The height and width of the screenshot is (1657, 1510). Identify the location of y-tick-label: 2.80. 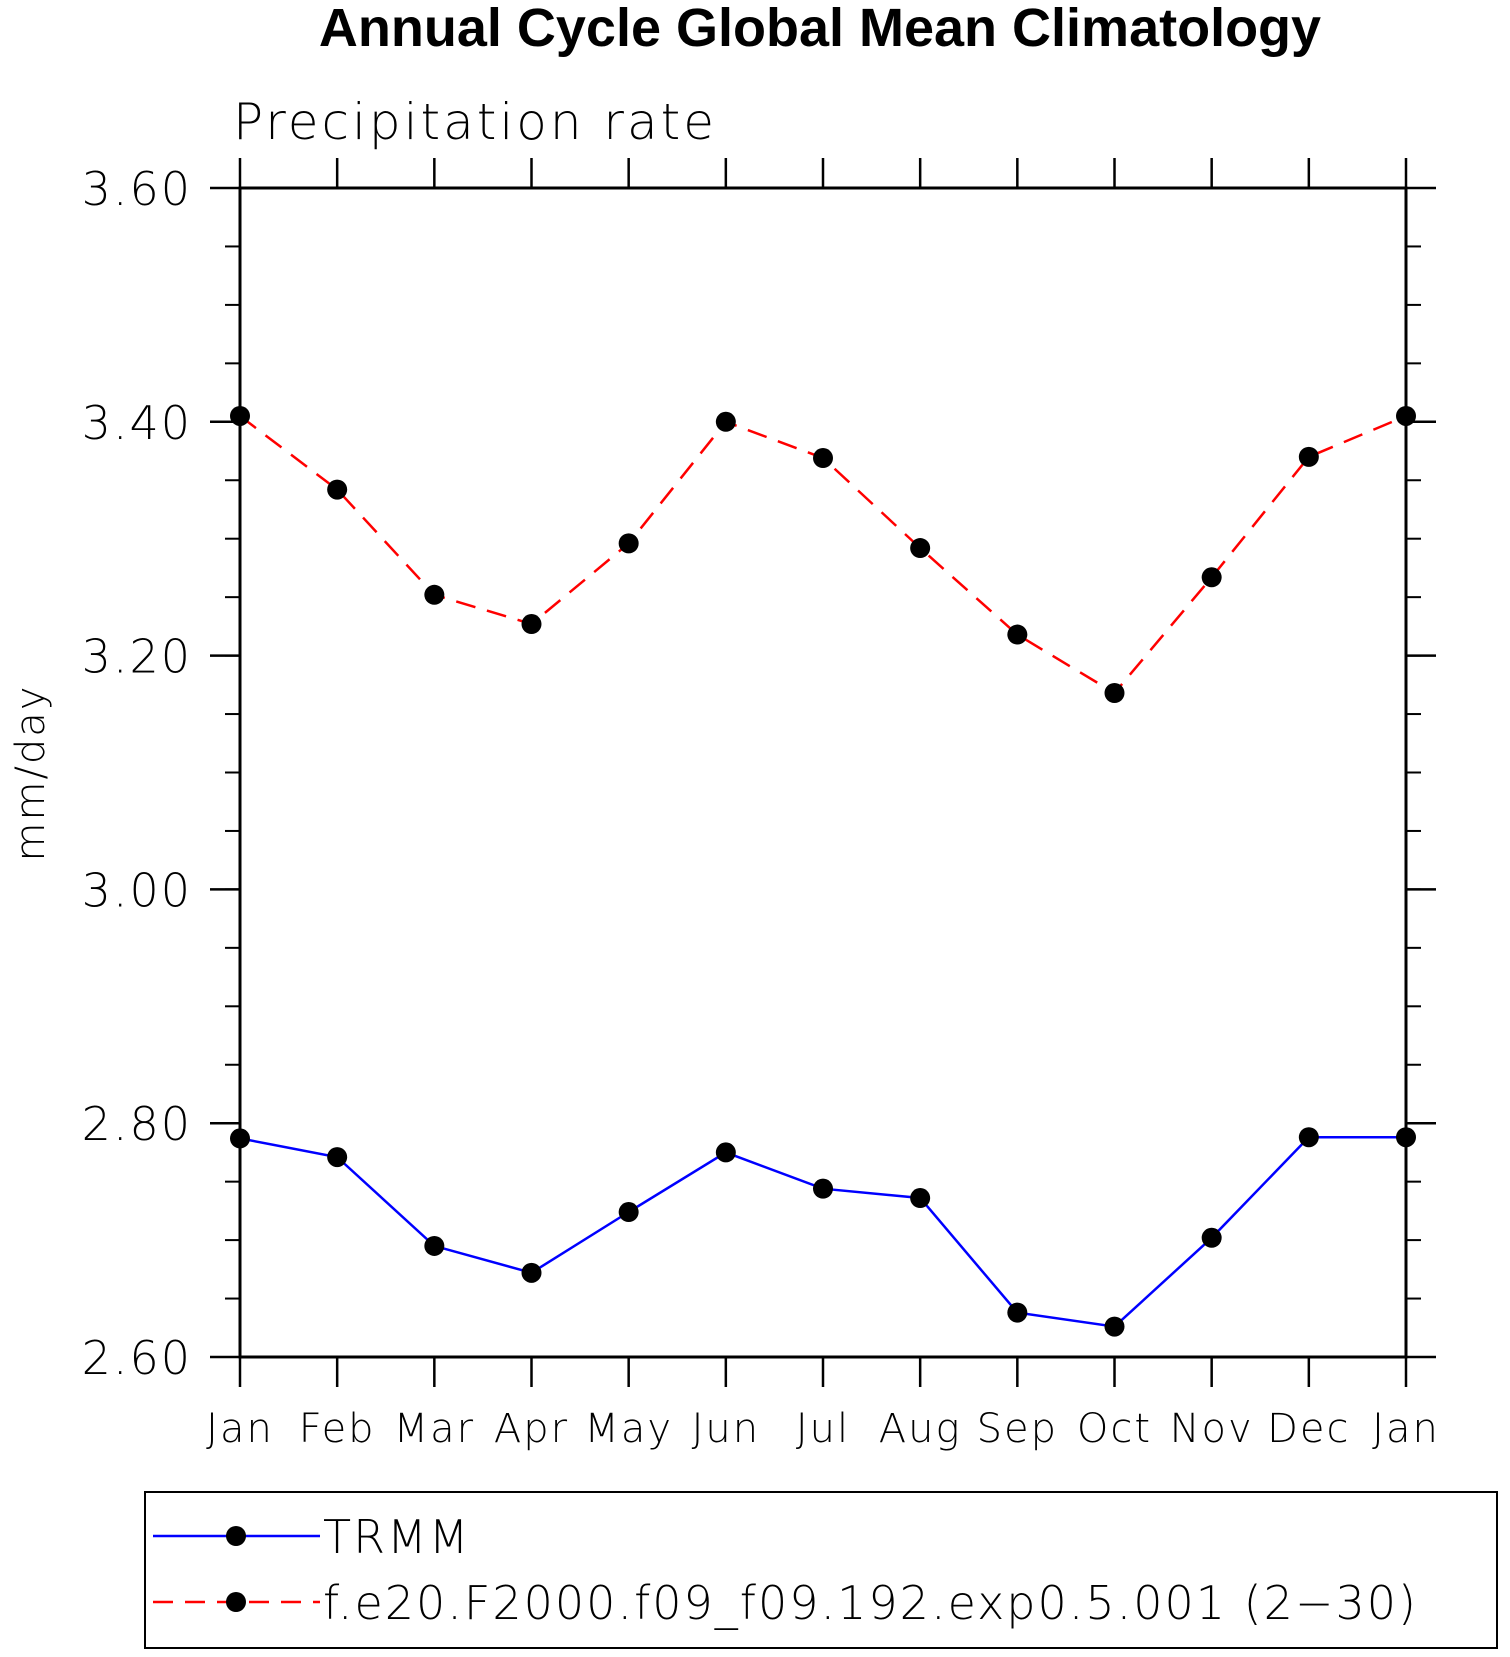
(137, 1124).